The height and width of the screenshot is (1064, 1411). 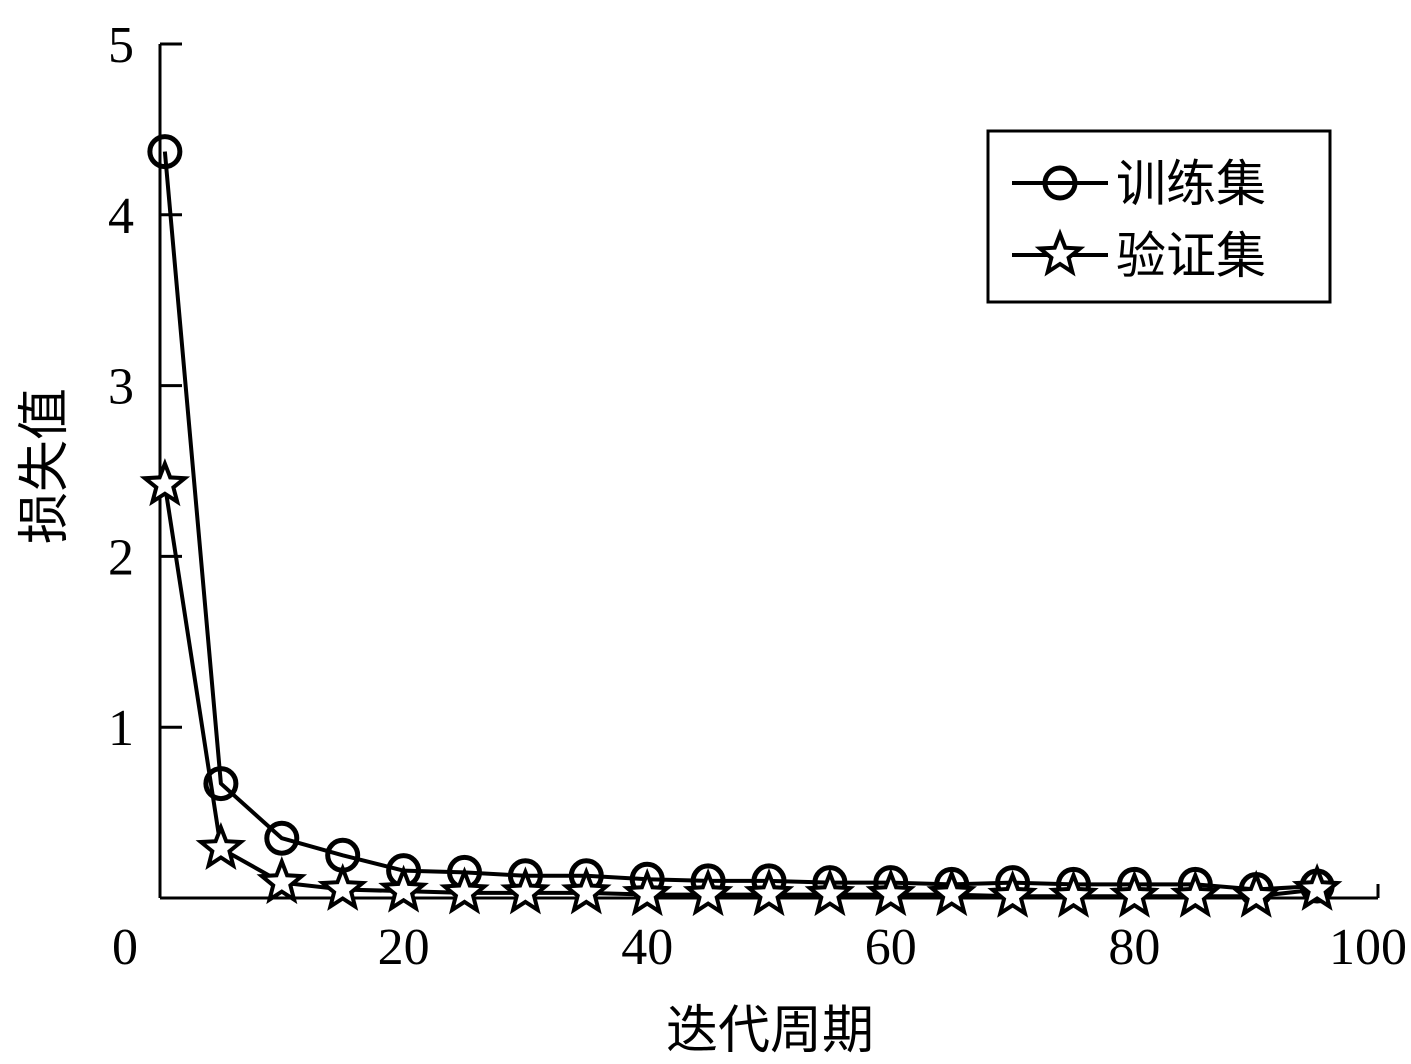 What do you see at coordinates (1191, 184) in the screenshot?
I see `legend-label: 训练集` at bounding box center [1191, 184].